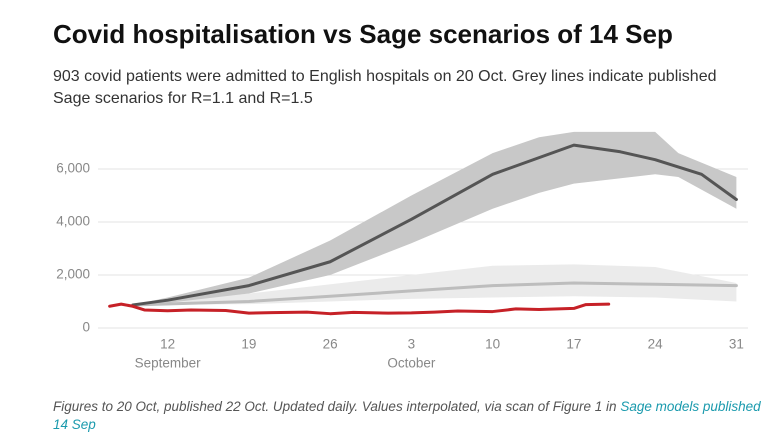 The width and height of the screenshot is (783, 437). What do you see at coordinates (73, 221) in the screenshot?
I see `y-tick-label: 4,000` at bounding box center [73, 221].